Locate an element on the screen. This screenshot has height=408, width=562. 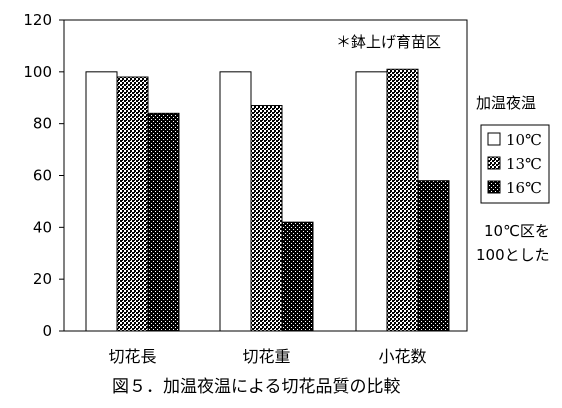
legend-label-2: 16℃ is located at coordinates (524, 188).